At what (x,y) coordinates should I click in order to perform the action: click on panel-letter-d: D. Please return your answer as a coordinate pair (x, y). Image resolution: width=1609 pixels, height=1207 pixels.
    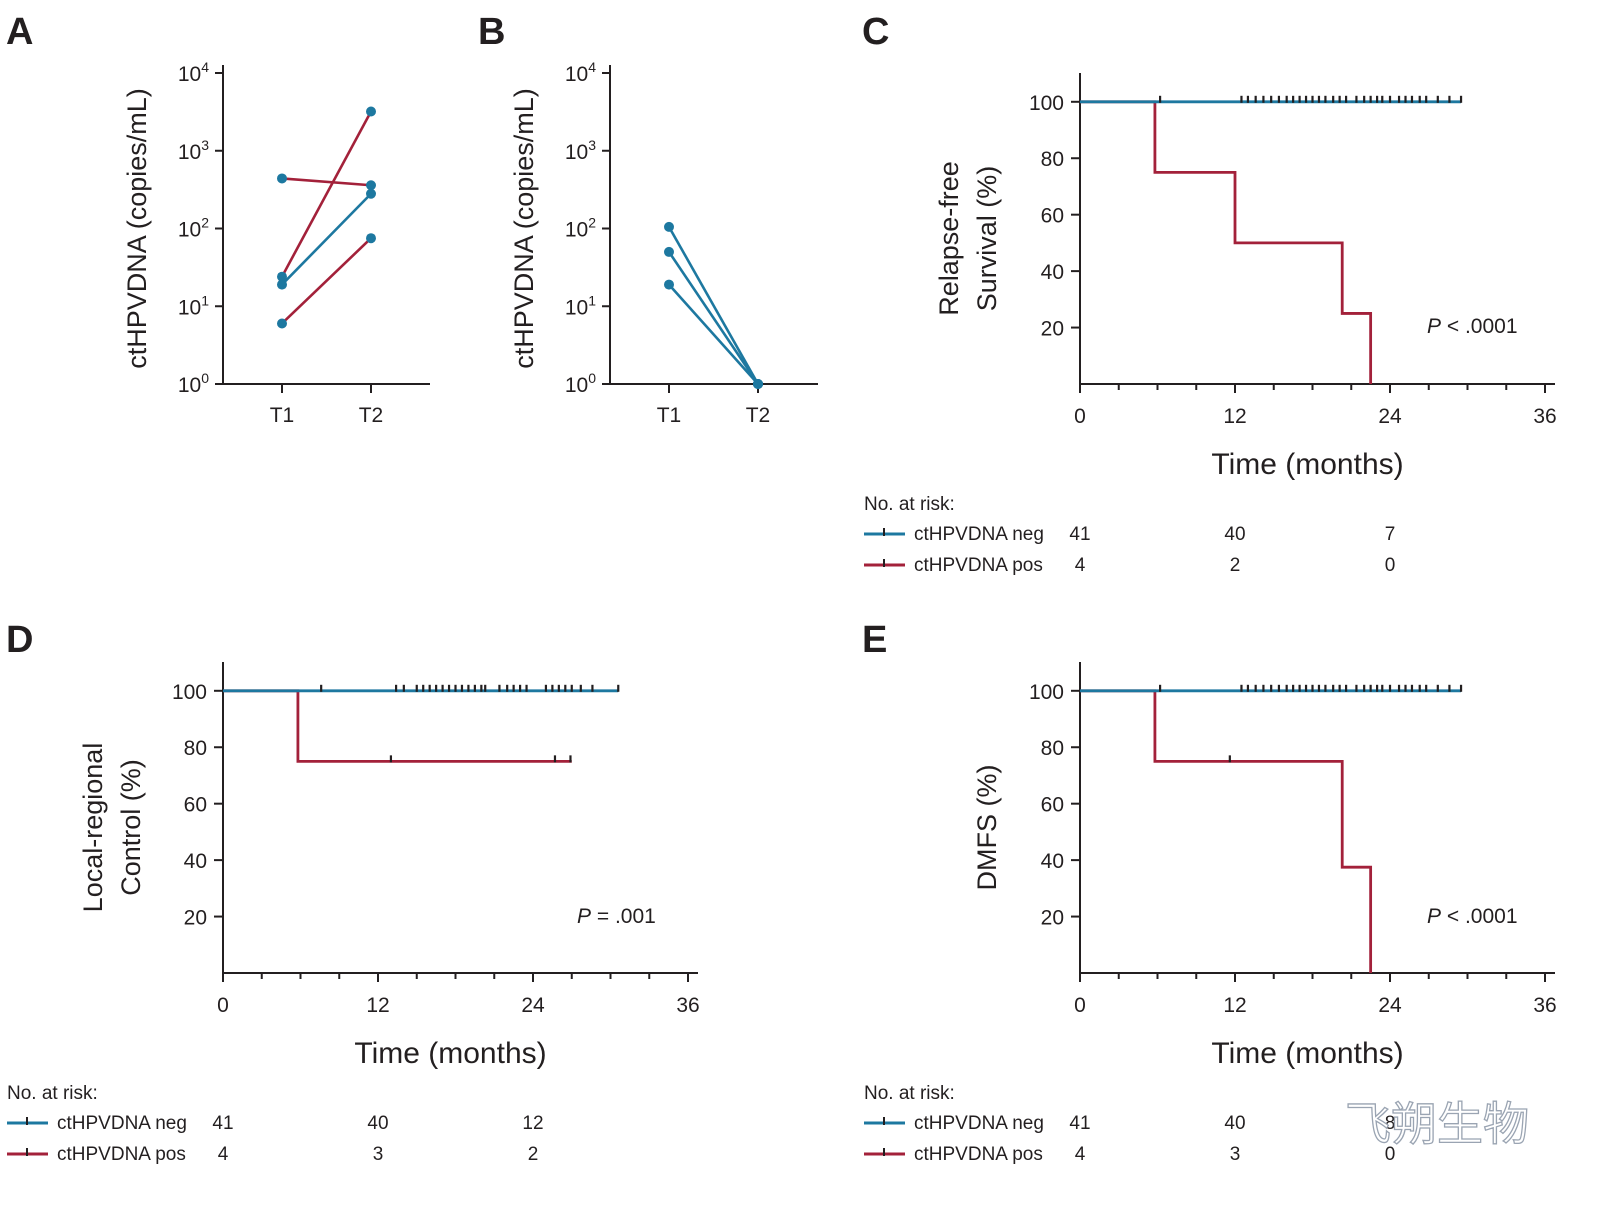
    Looking at the image, I should click on (19, 640).